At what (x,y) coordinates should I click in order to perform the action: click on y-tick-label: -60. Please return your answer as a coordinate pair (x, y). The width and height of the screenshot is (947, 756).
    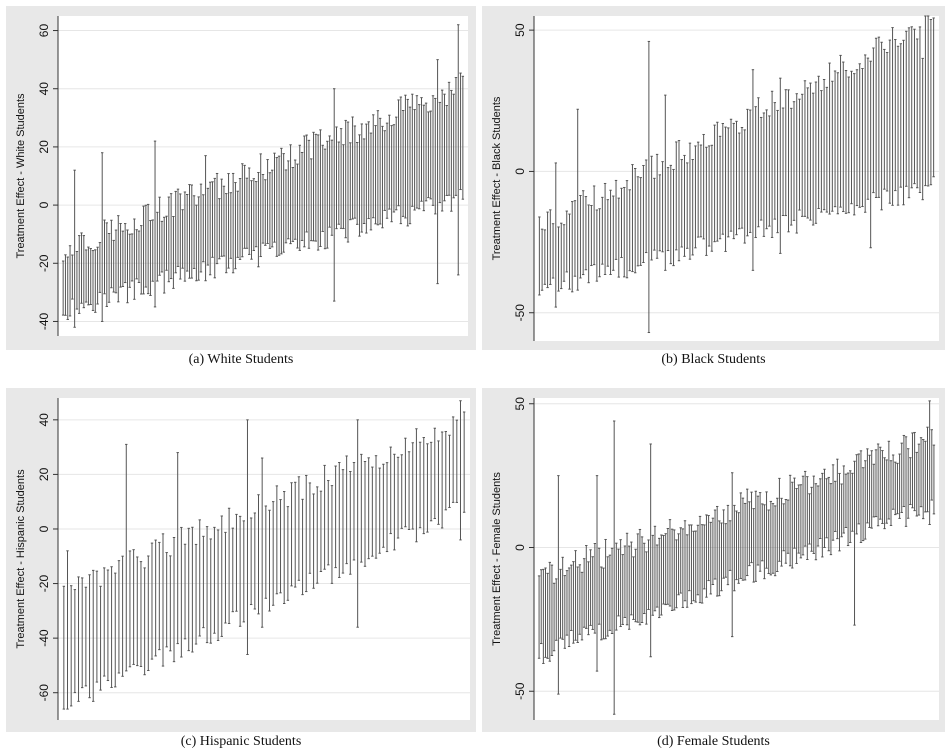
    Looking at the image, I should click on (44, 693).